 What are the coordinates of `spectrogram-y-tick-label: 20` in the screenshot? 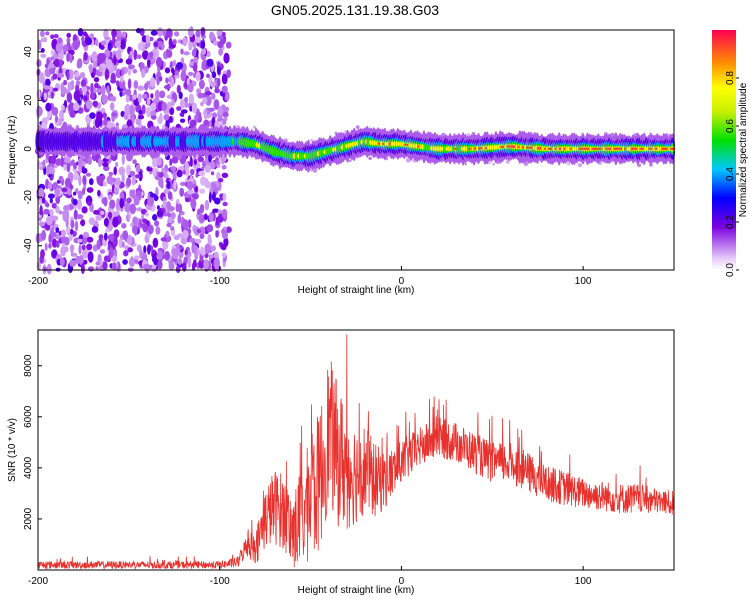 It's located at (28, 100).